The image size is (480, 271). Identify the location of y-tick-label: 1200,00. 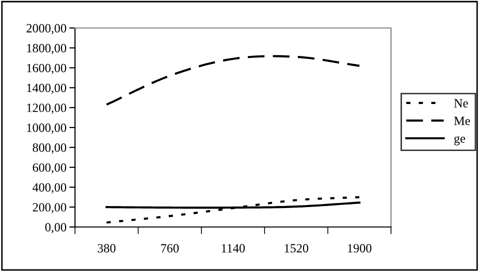
(46, 109).